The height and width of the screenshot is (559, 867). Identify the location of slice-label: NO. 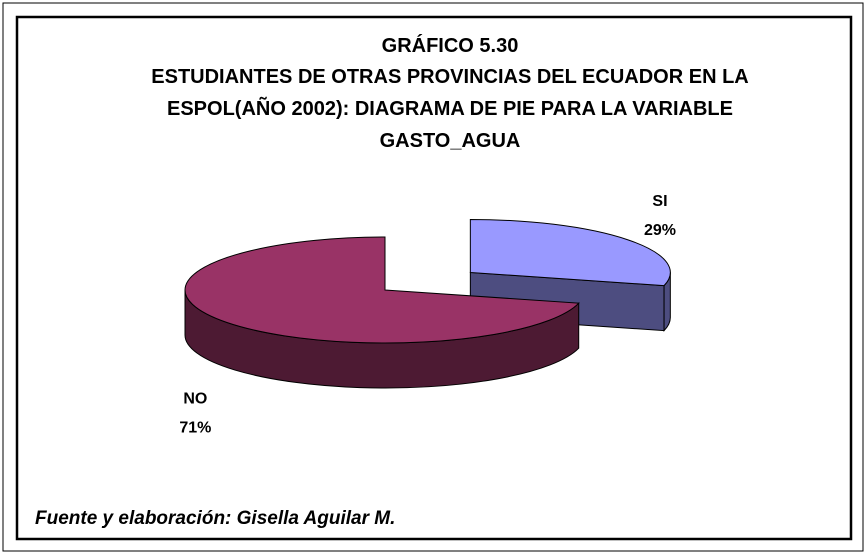
(195, 398).